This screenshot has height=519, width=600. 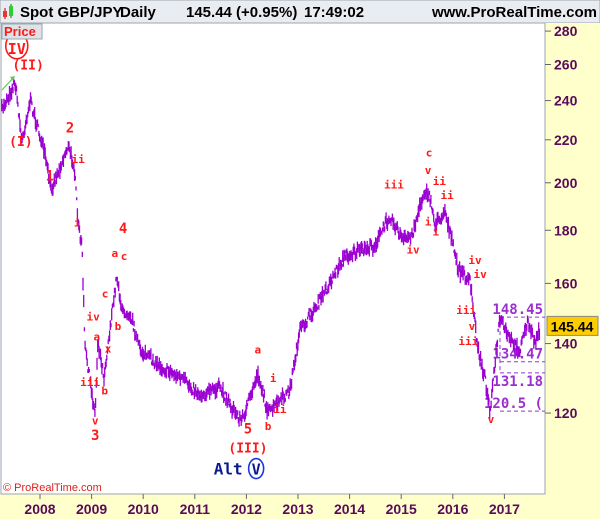 I want to click on arrow-head-icon, so click(x=12, y=78).